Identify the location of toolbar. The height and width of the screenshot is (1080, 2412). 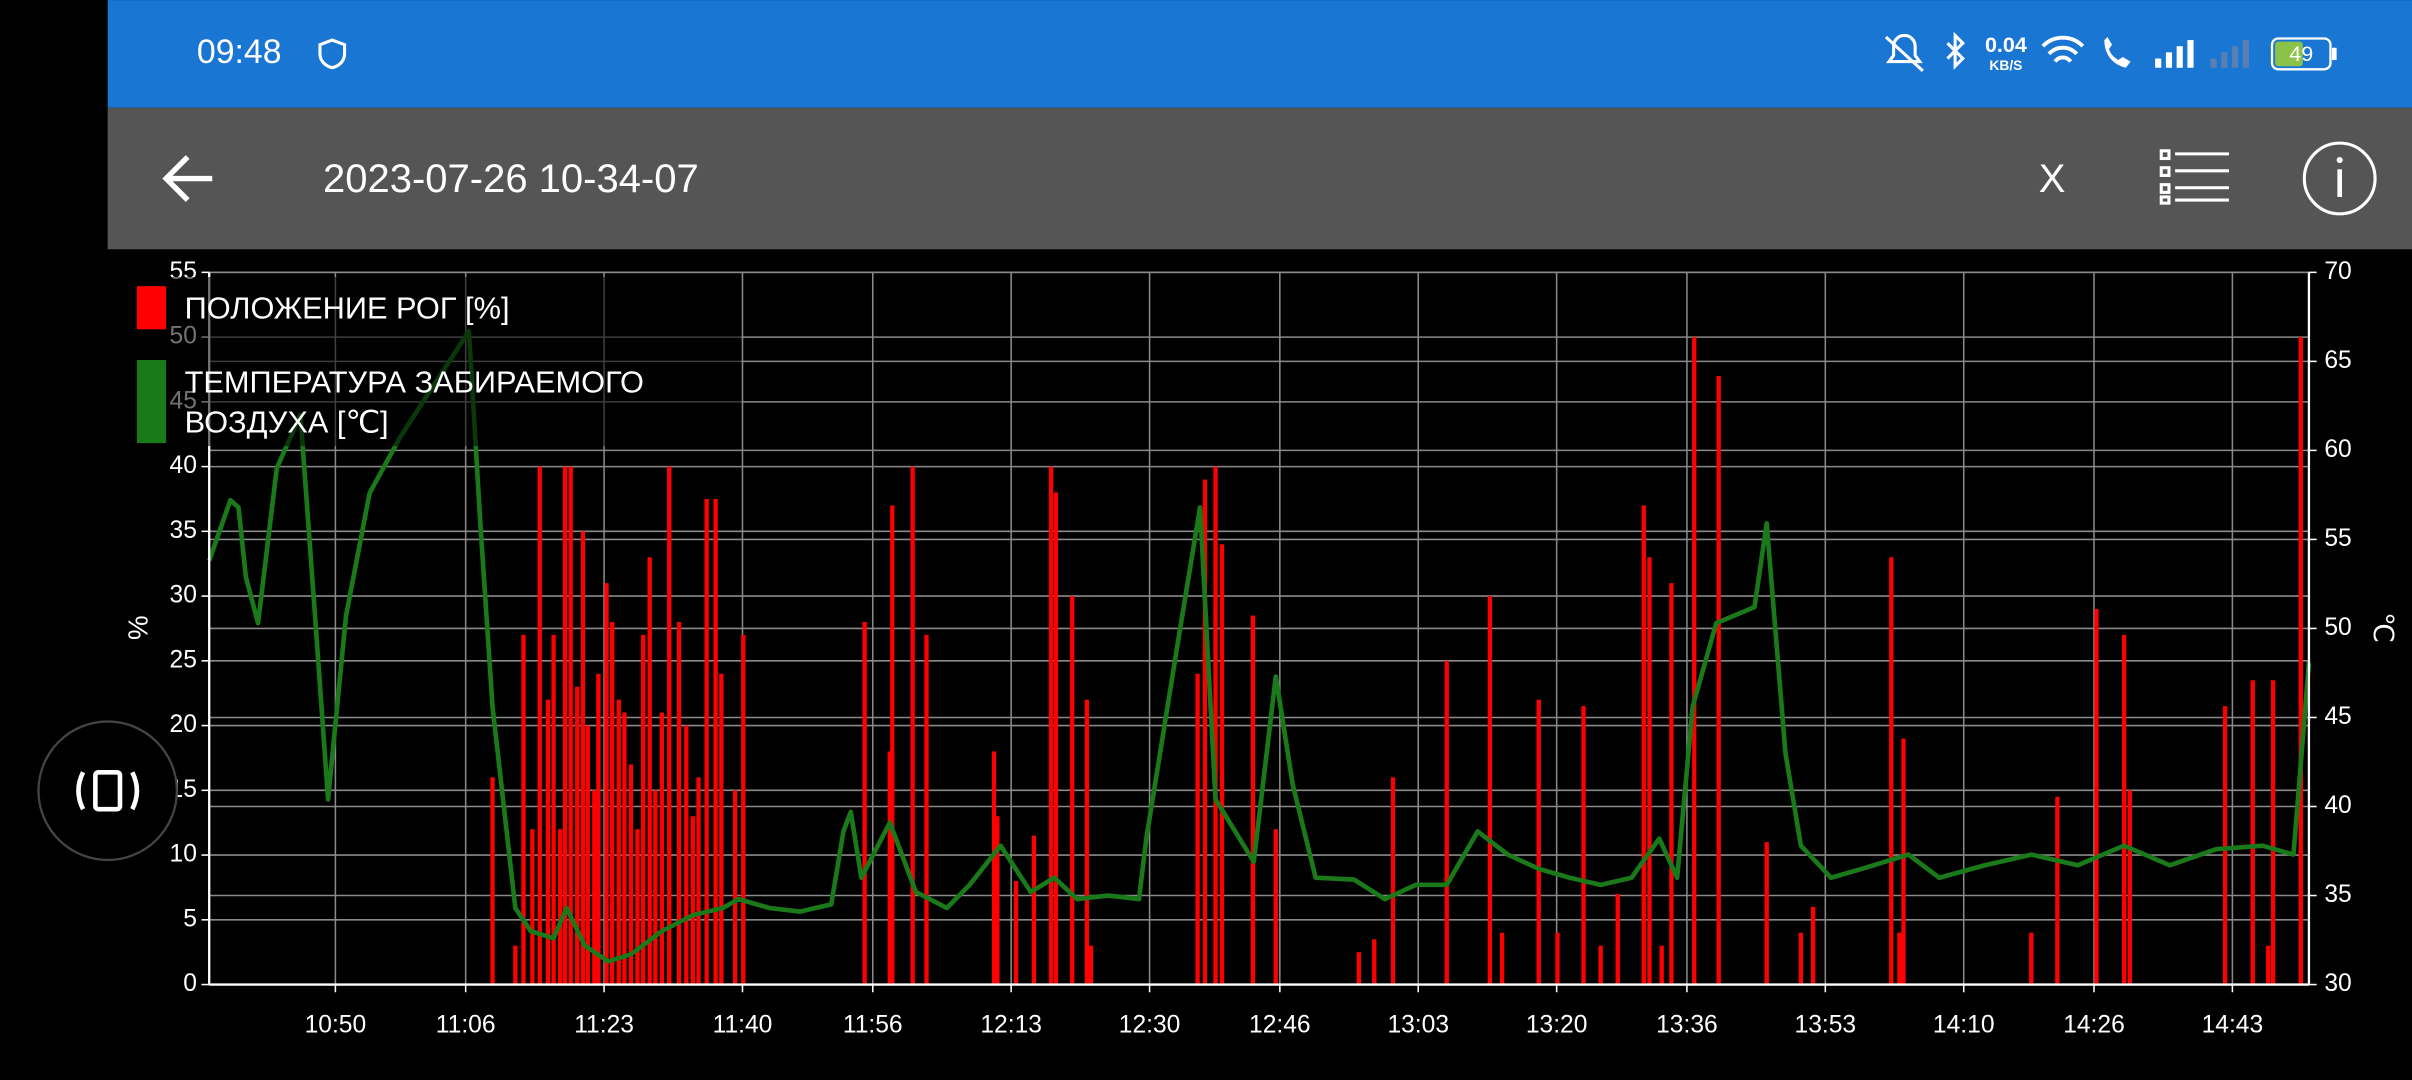
(1259, 178).